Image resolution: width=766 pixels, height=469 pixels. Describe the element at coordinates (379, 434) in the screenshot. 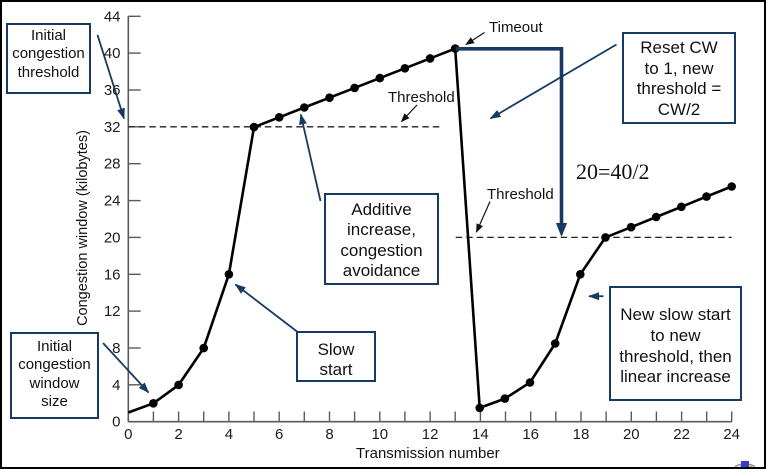

I see `svg-text: 10` at that location.